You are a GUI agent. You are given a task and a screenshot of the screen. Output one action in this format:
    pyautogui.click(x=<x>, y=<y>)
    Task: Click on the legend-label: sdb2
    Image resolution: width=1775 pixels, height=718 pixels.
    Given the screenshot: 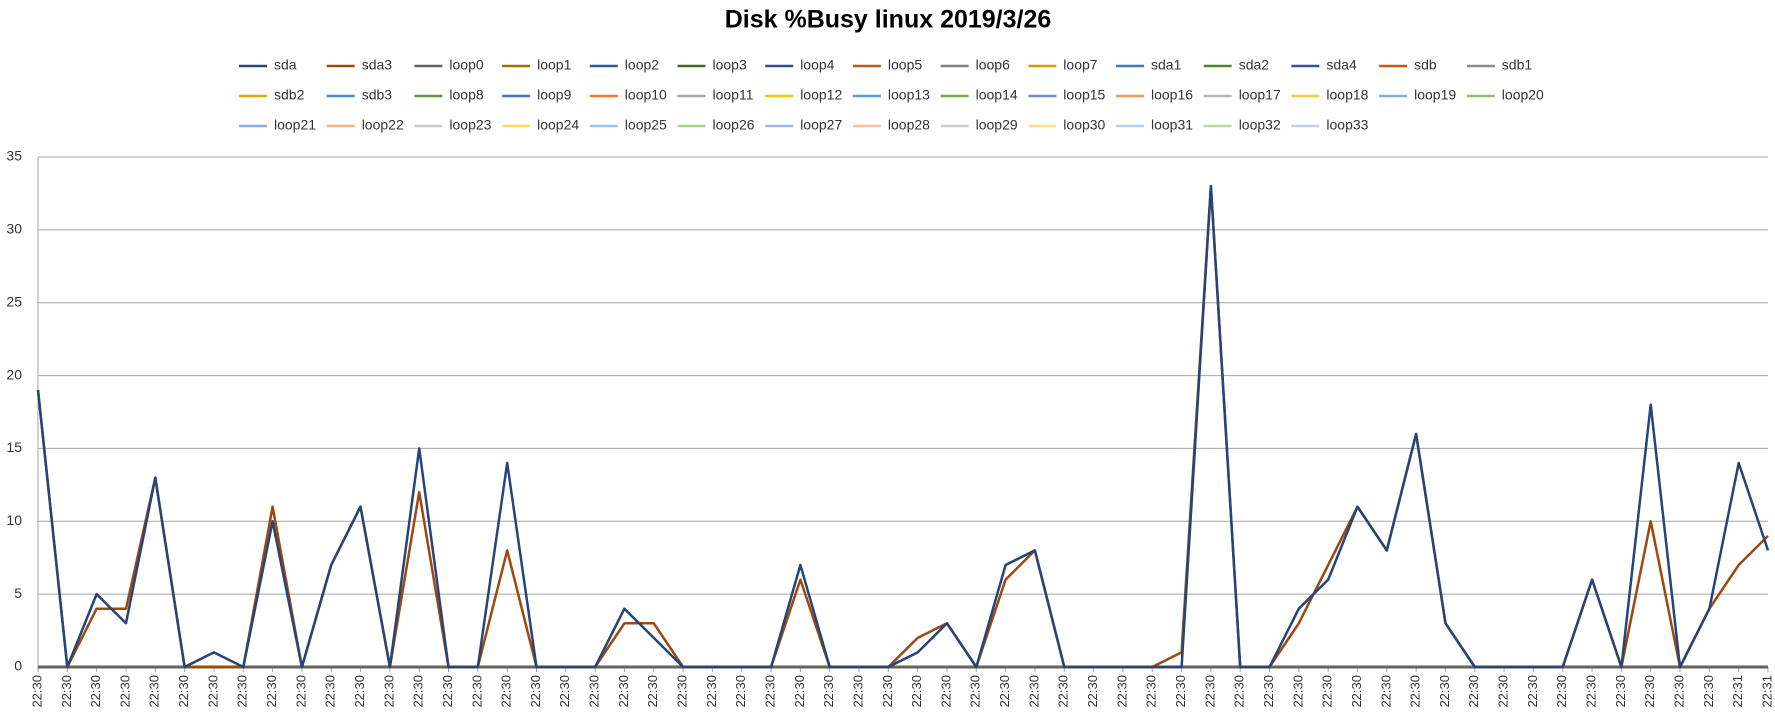 What is the action you would take?
    pyautogui.click(x=289, y=95)
    